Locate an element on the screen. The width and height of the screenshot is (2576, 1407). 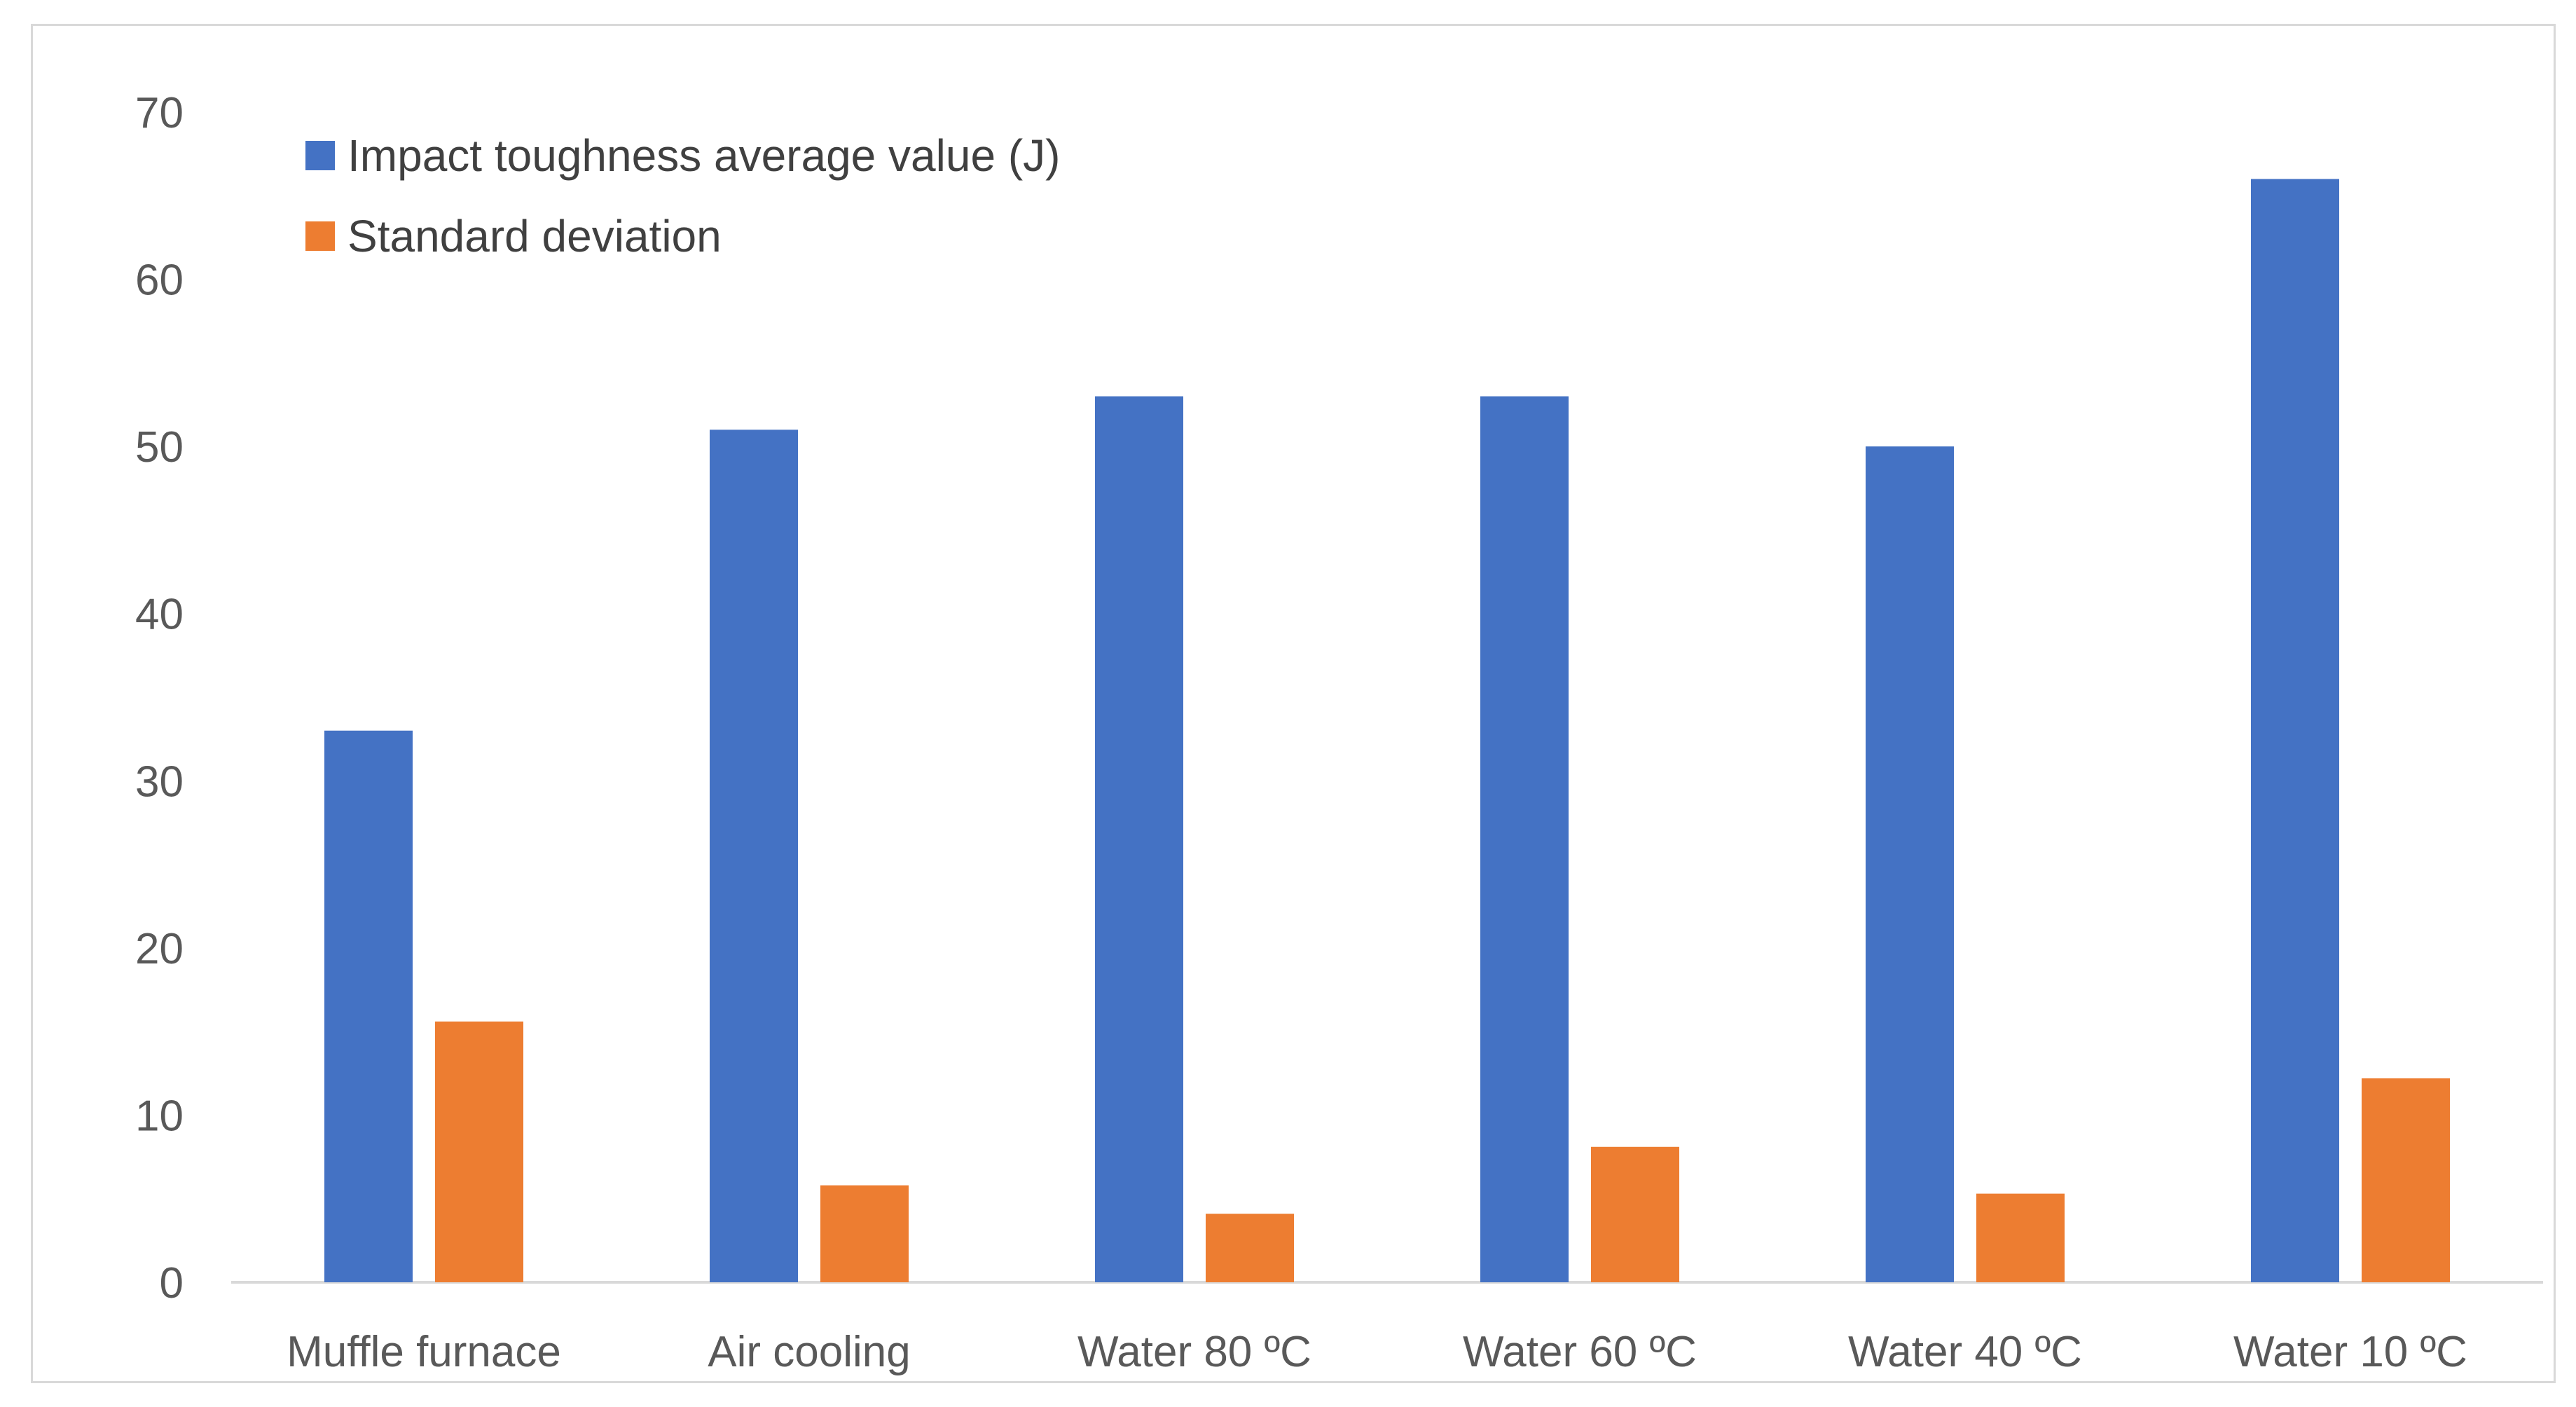
y-tick-label: 70 is located at coordinates (159, 113).